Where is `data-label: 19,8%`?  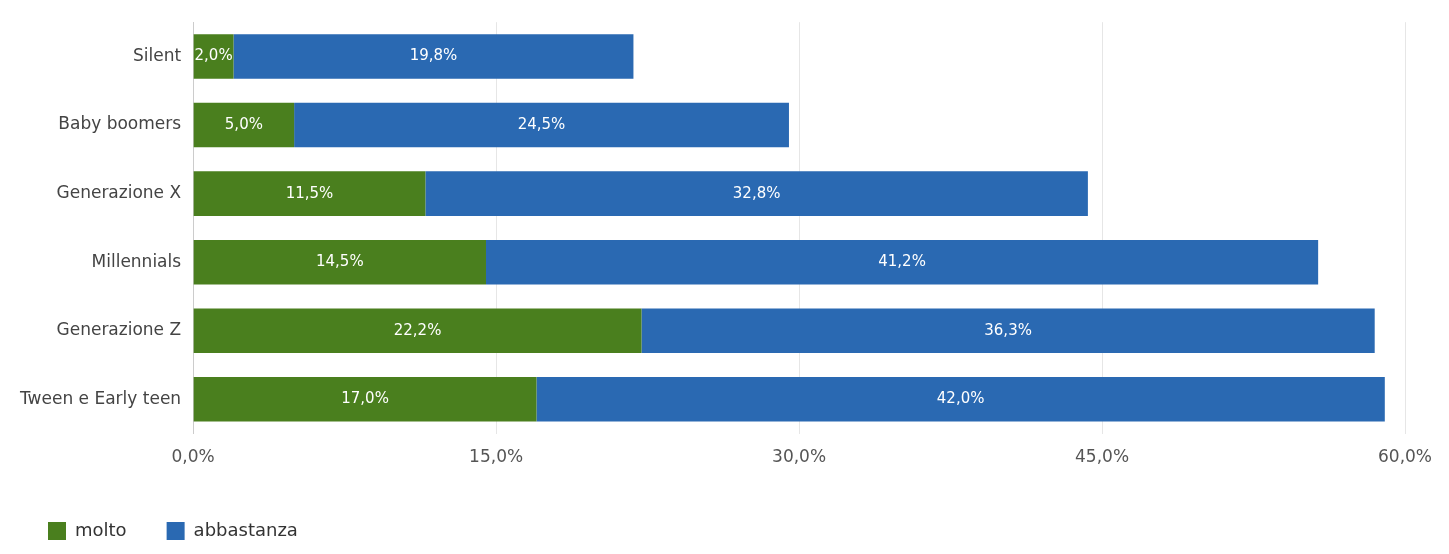 data-label: 19,8% is located at coordinates (433, 55).